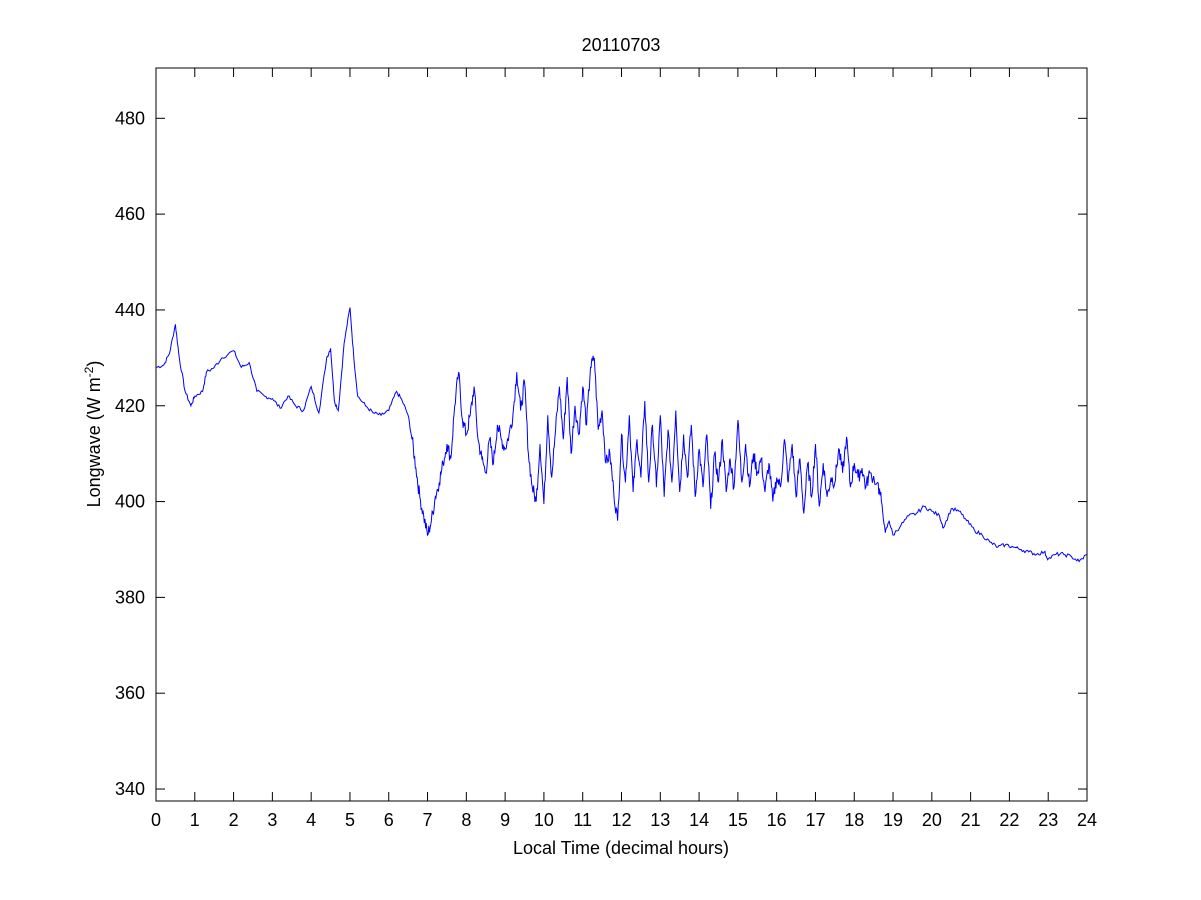 The height and width of the screenshot is (900, 1201). Describe the element at coordinates (272, 820) in the screenshot. I see `x-tick-label: 3` at that location.